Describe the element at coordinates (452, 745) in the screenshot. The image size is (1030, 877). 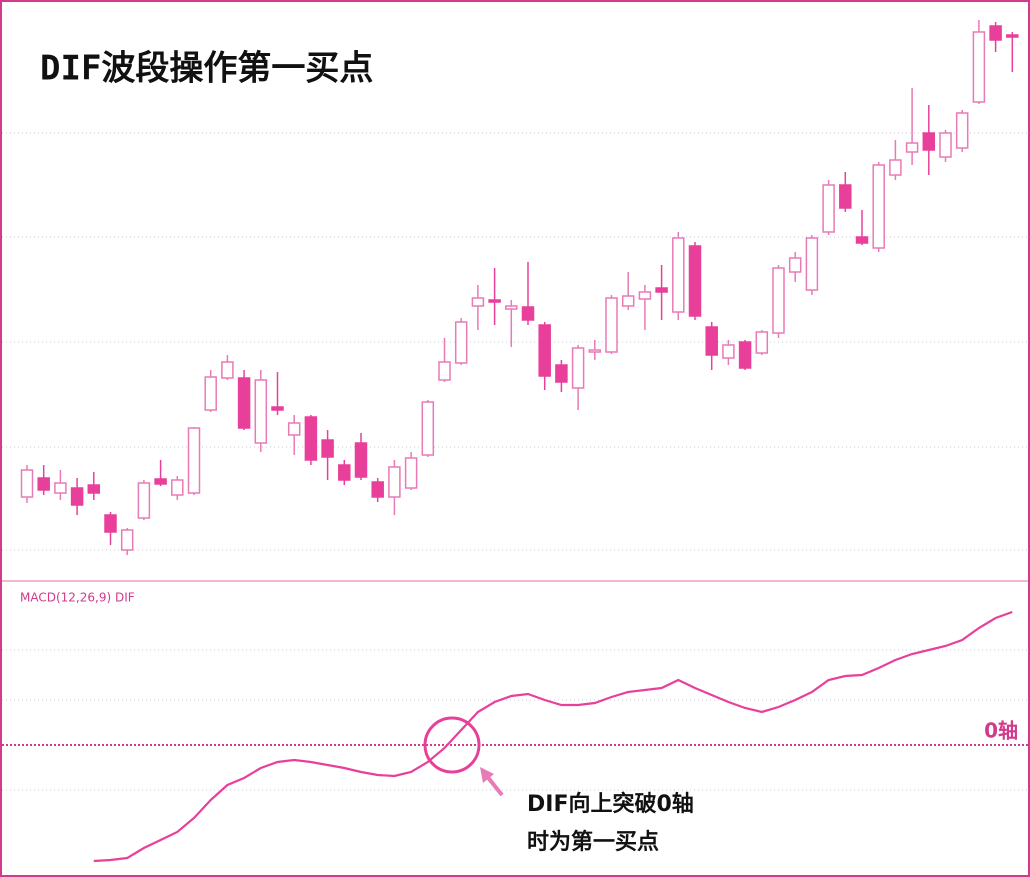
I see `highlight-circle` at that location.